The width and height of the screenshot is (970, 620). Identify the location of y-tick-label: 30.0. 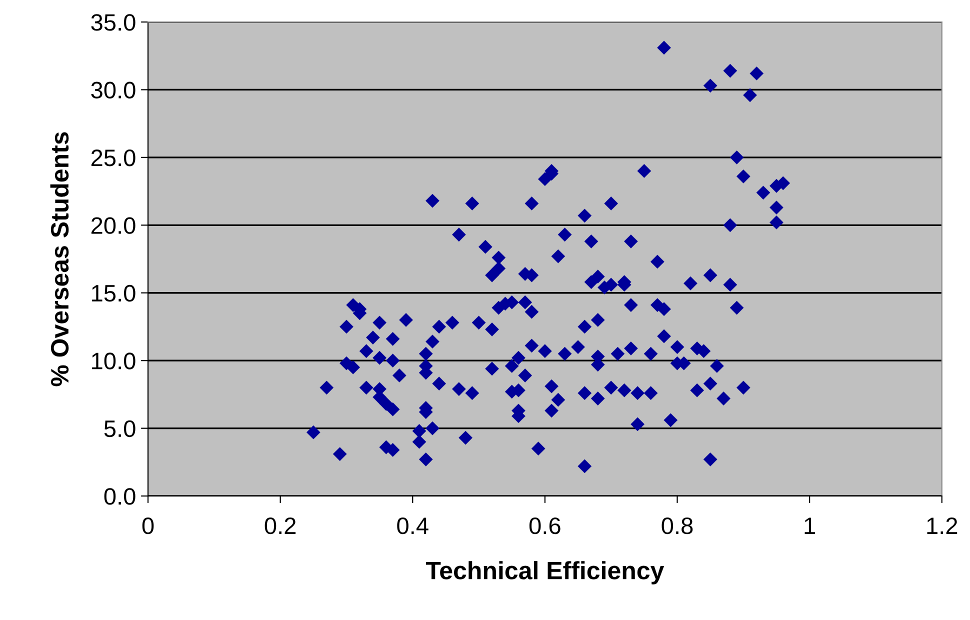
(113, 90).